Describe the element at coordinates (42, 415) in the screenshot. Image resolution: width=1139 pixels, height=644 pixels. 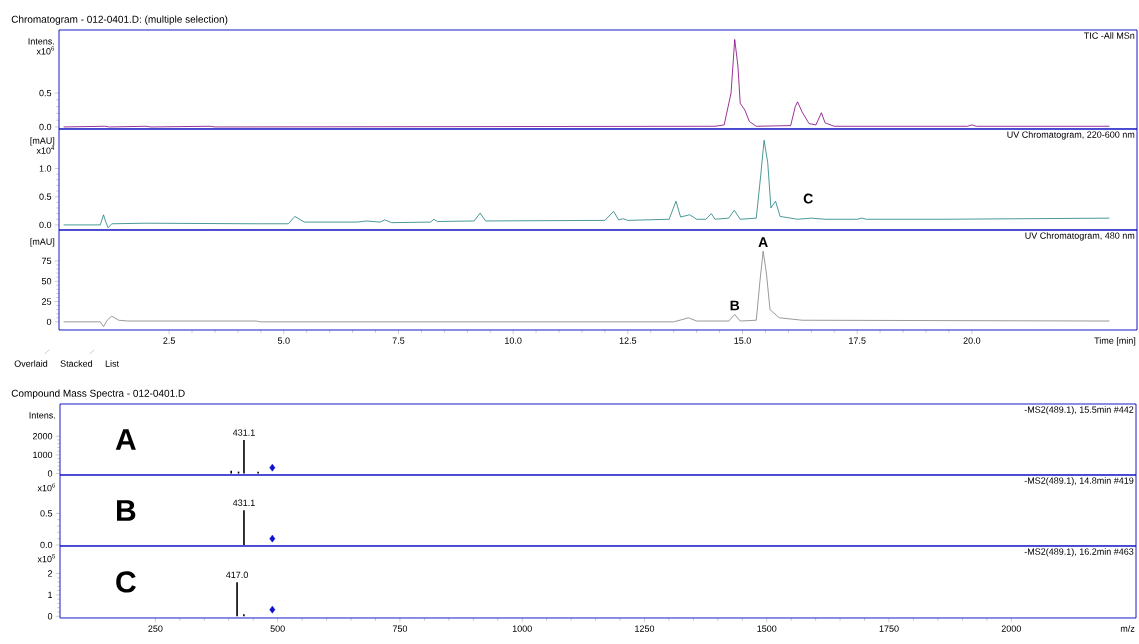
I see `y-axis-title: Intens.` at that location.